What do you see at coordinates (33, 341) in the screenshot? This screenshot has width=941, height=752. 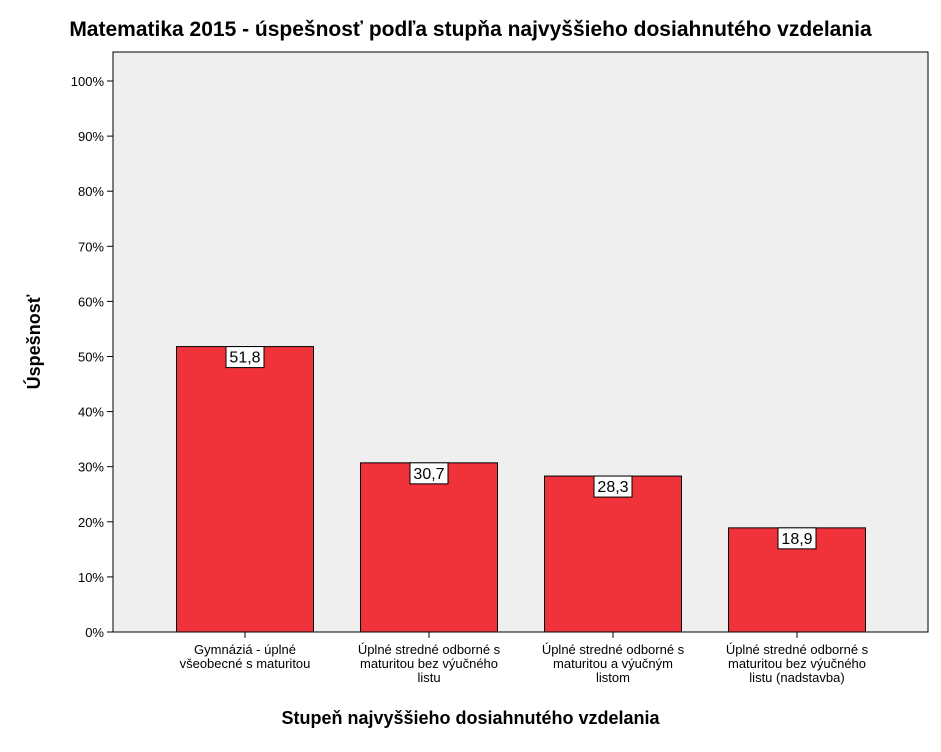 I see `y-axis-title: Úspešnosť` at bounding box center [33, 341].